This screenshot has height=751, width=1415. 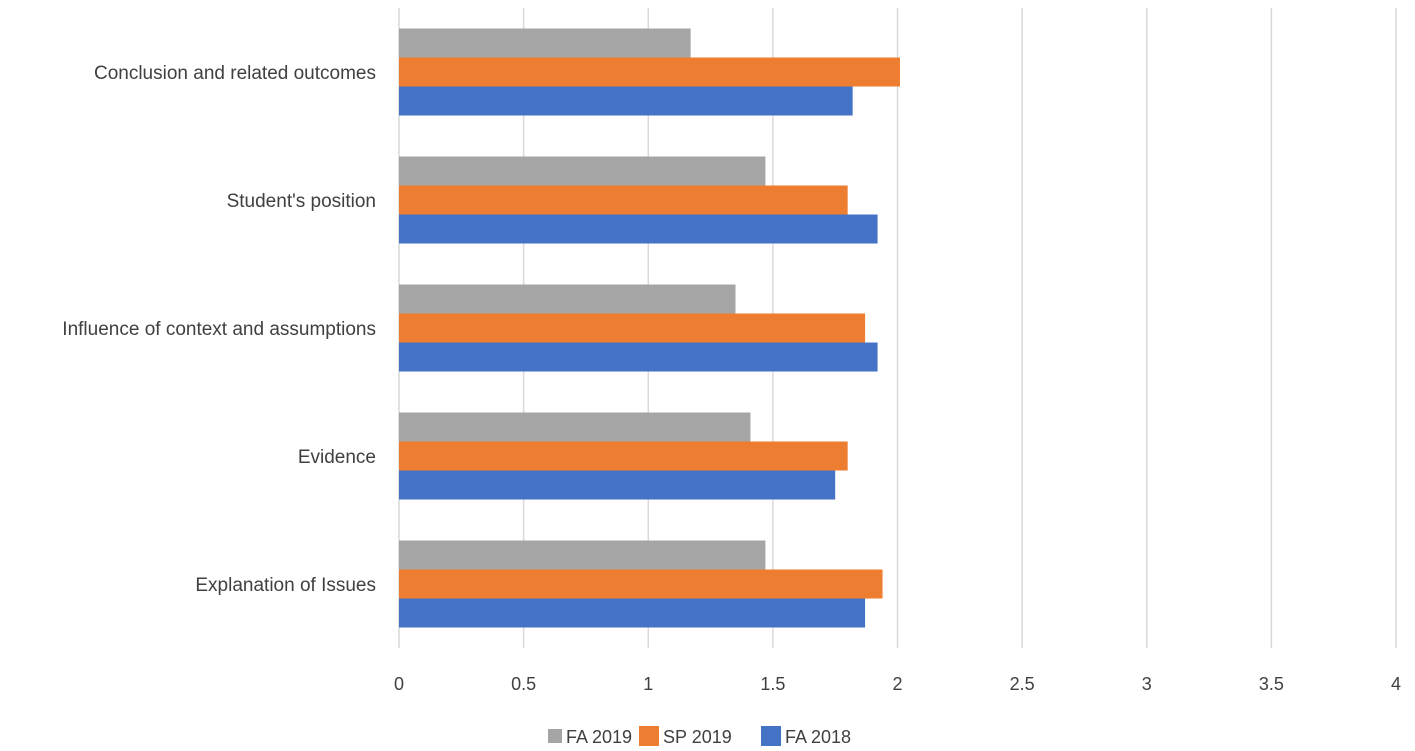 What do you see at coordinates (648, 684) in the screenshot?
I see `x-tick-label: 1` at bounding box center [648, 684].